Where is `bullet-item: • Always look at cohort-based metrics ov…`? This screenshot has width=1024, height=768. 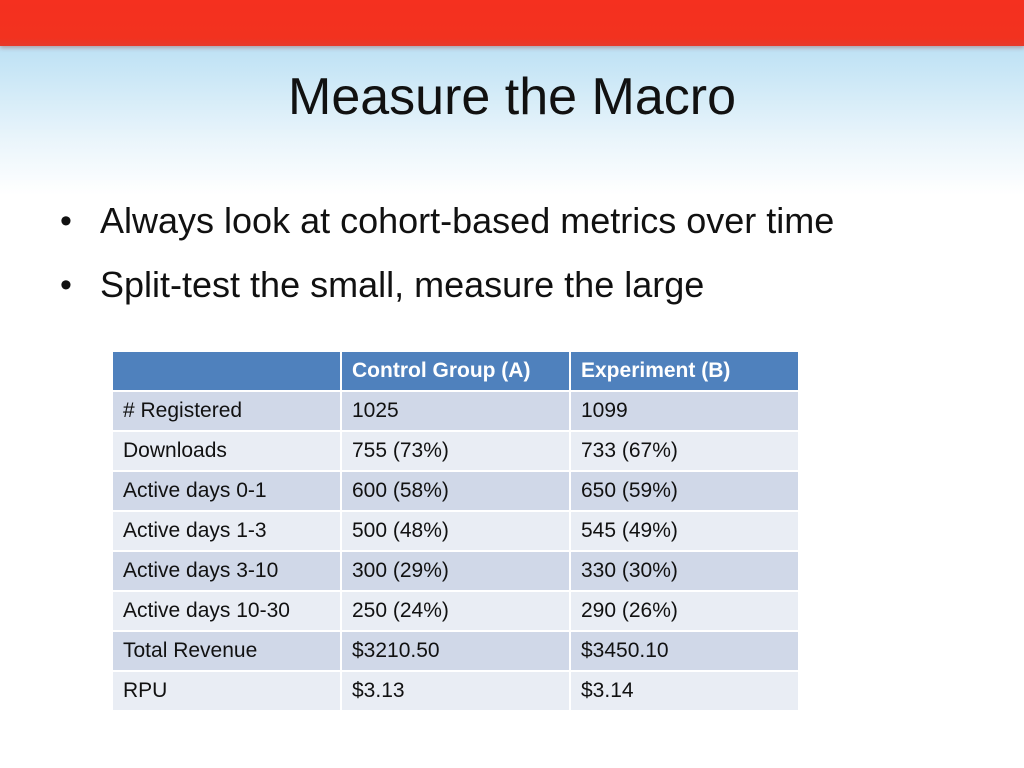
bullet-item: • Always look at cohort-based metrics ov… is located at coordinates (447, 221).